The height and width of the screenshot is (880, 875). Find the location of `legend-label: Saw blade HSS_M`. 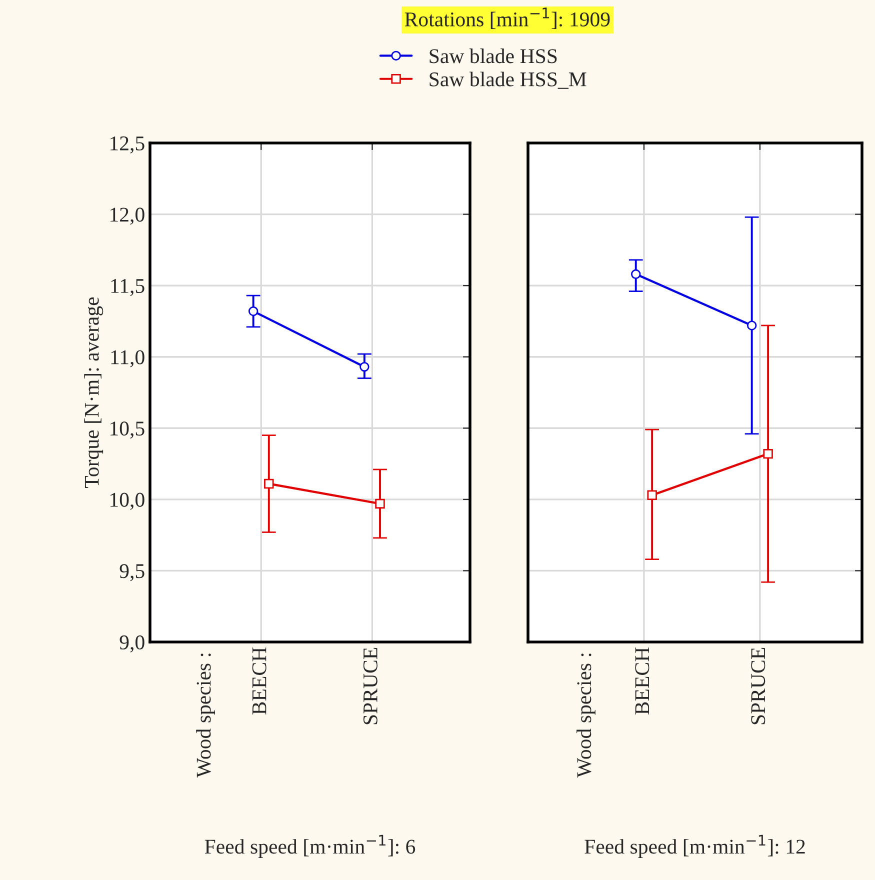

legend-label: Saw blade HSS_M is located at coordinates (508, 80).